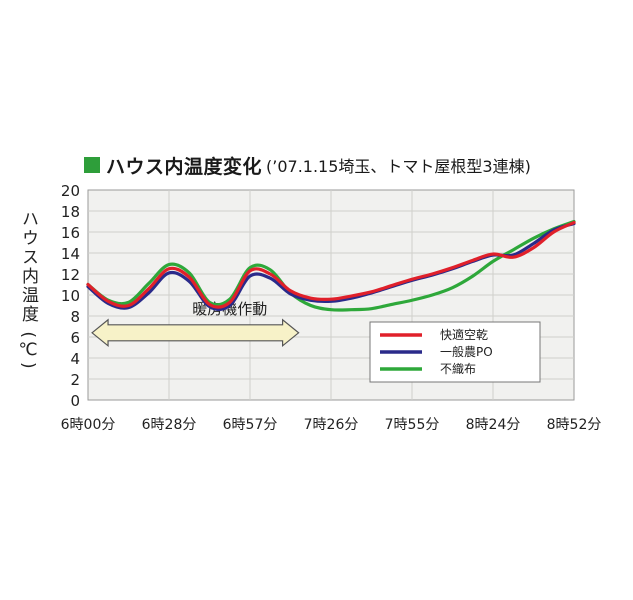 This screenshot has width=633, height=600. I want to click on y-tick-label: 18, so click(70, 212).